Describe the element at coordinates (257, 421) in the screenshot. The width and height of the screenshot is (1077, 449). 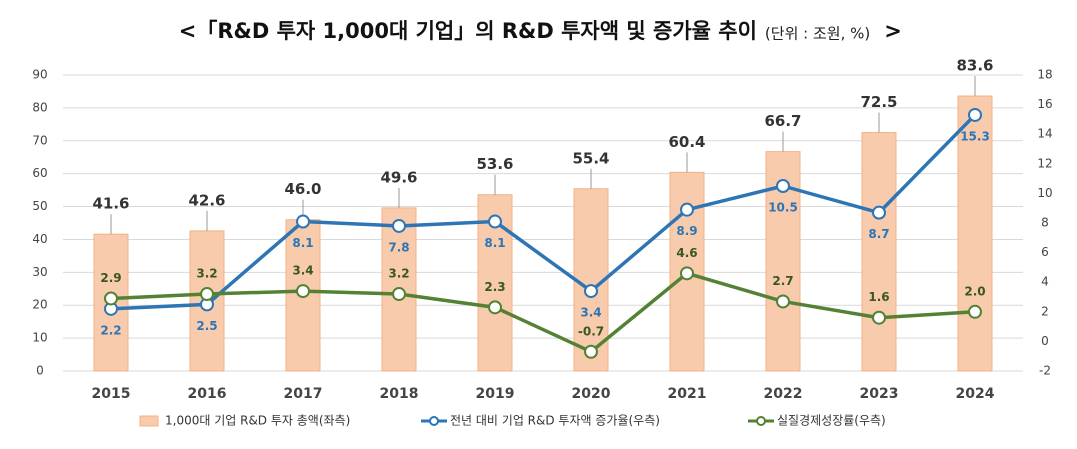
I see `legend-label: 1,000대 기업 R&D 투자 총액(좌측)` at that location.